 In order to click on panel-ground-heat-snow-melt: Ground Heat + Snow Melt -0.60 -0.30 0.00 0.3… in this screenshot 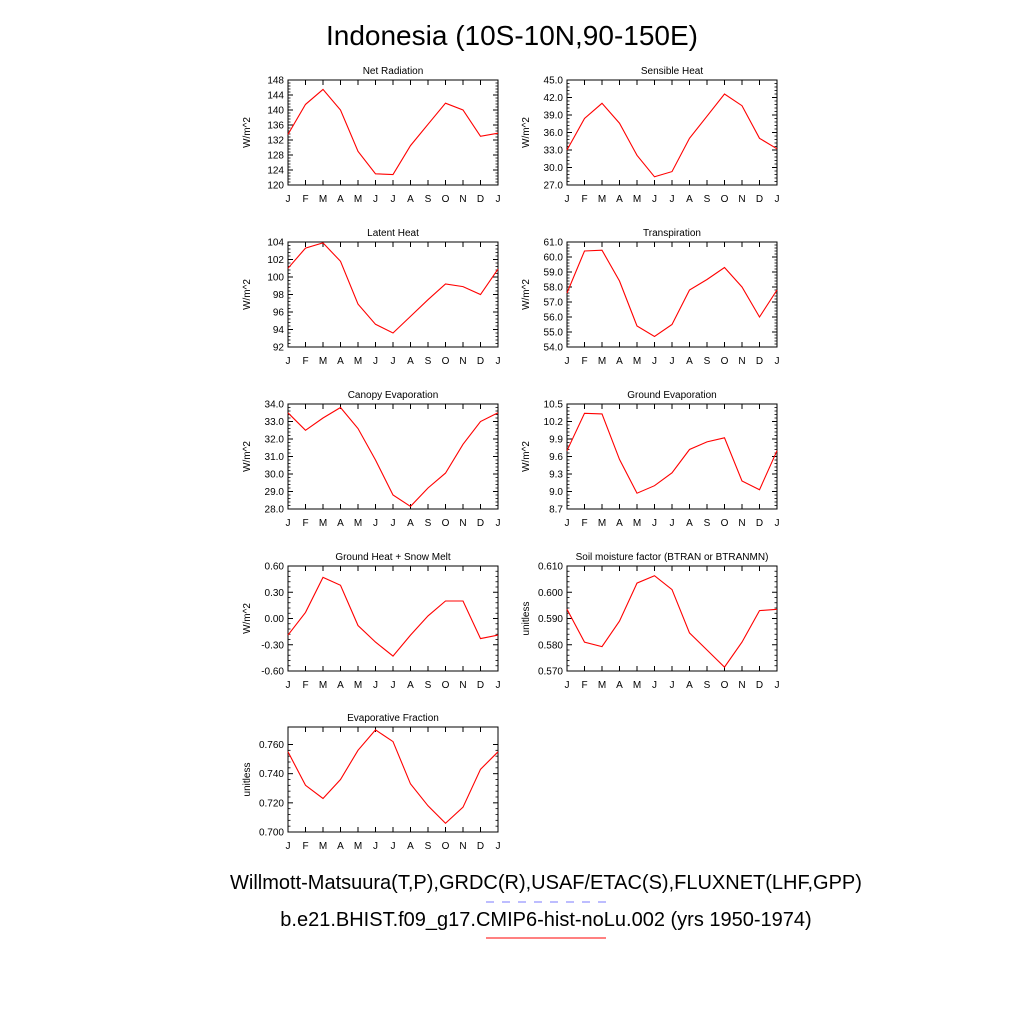, I will do `click(371, 621)`.